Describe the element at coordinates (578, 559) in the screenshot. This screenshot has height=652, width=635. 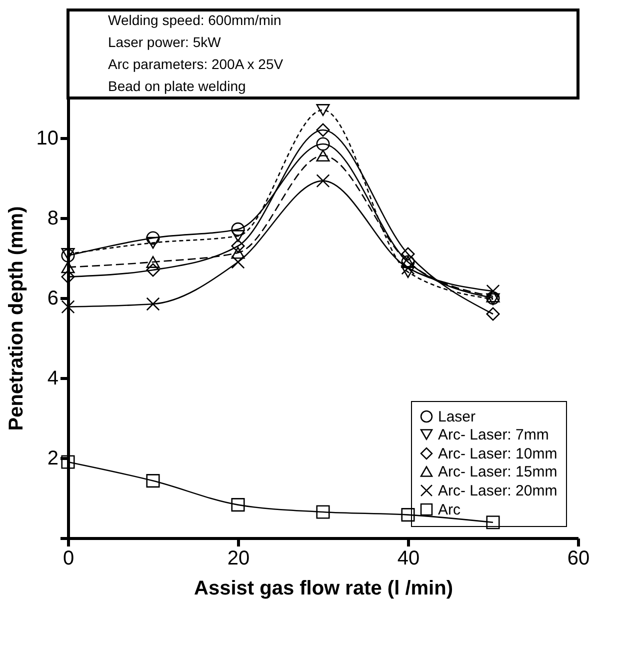
I see `x-tick-label: 60` at that location.